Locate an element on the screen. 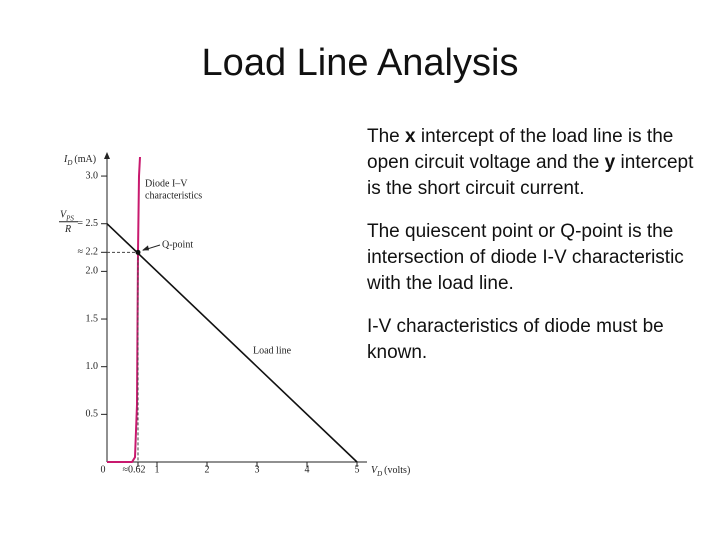 The height and width of the screenshot is (540, 720). x-tick-label: 3 is located at coordinates (257, 469).